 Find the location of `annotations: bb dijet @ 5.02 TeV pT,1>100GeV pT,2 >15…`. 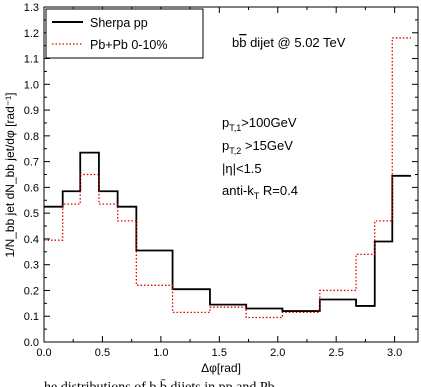

annotations: bb dijet @ 5.02 TeV pT,1>100GeV pT,2 >15… is located at coordinates (284, 118).